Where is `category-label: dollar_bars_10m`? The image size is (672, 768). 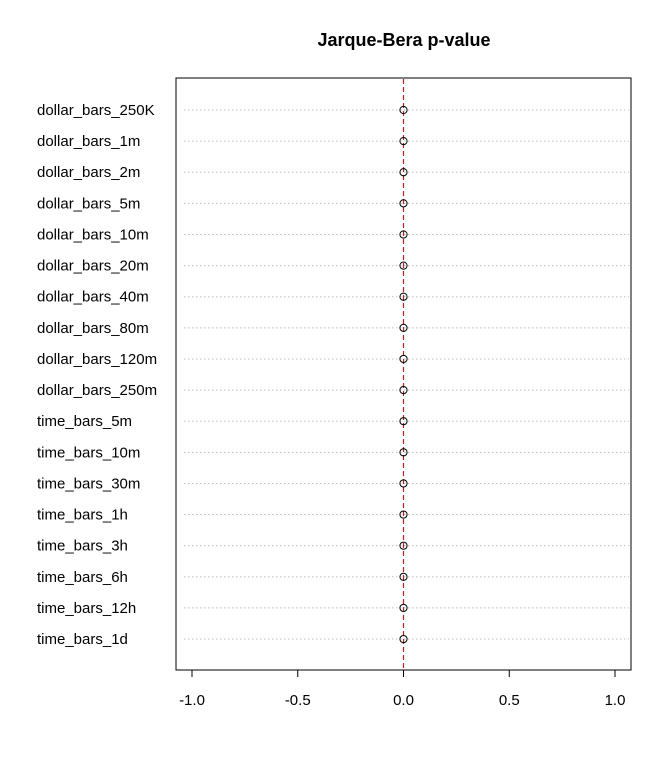 category-label: dollar_bars_10m is located at coordinates (93, 234).